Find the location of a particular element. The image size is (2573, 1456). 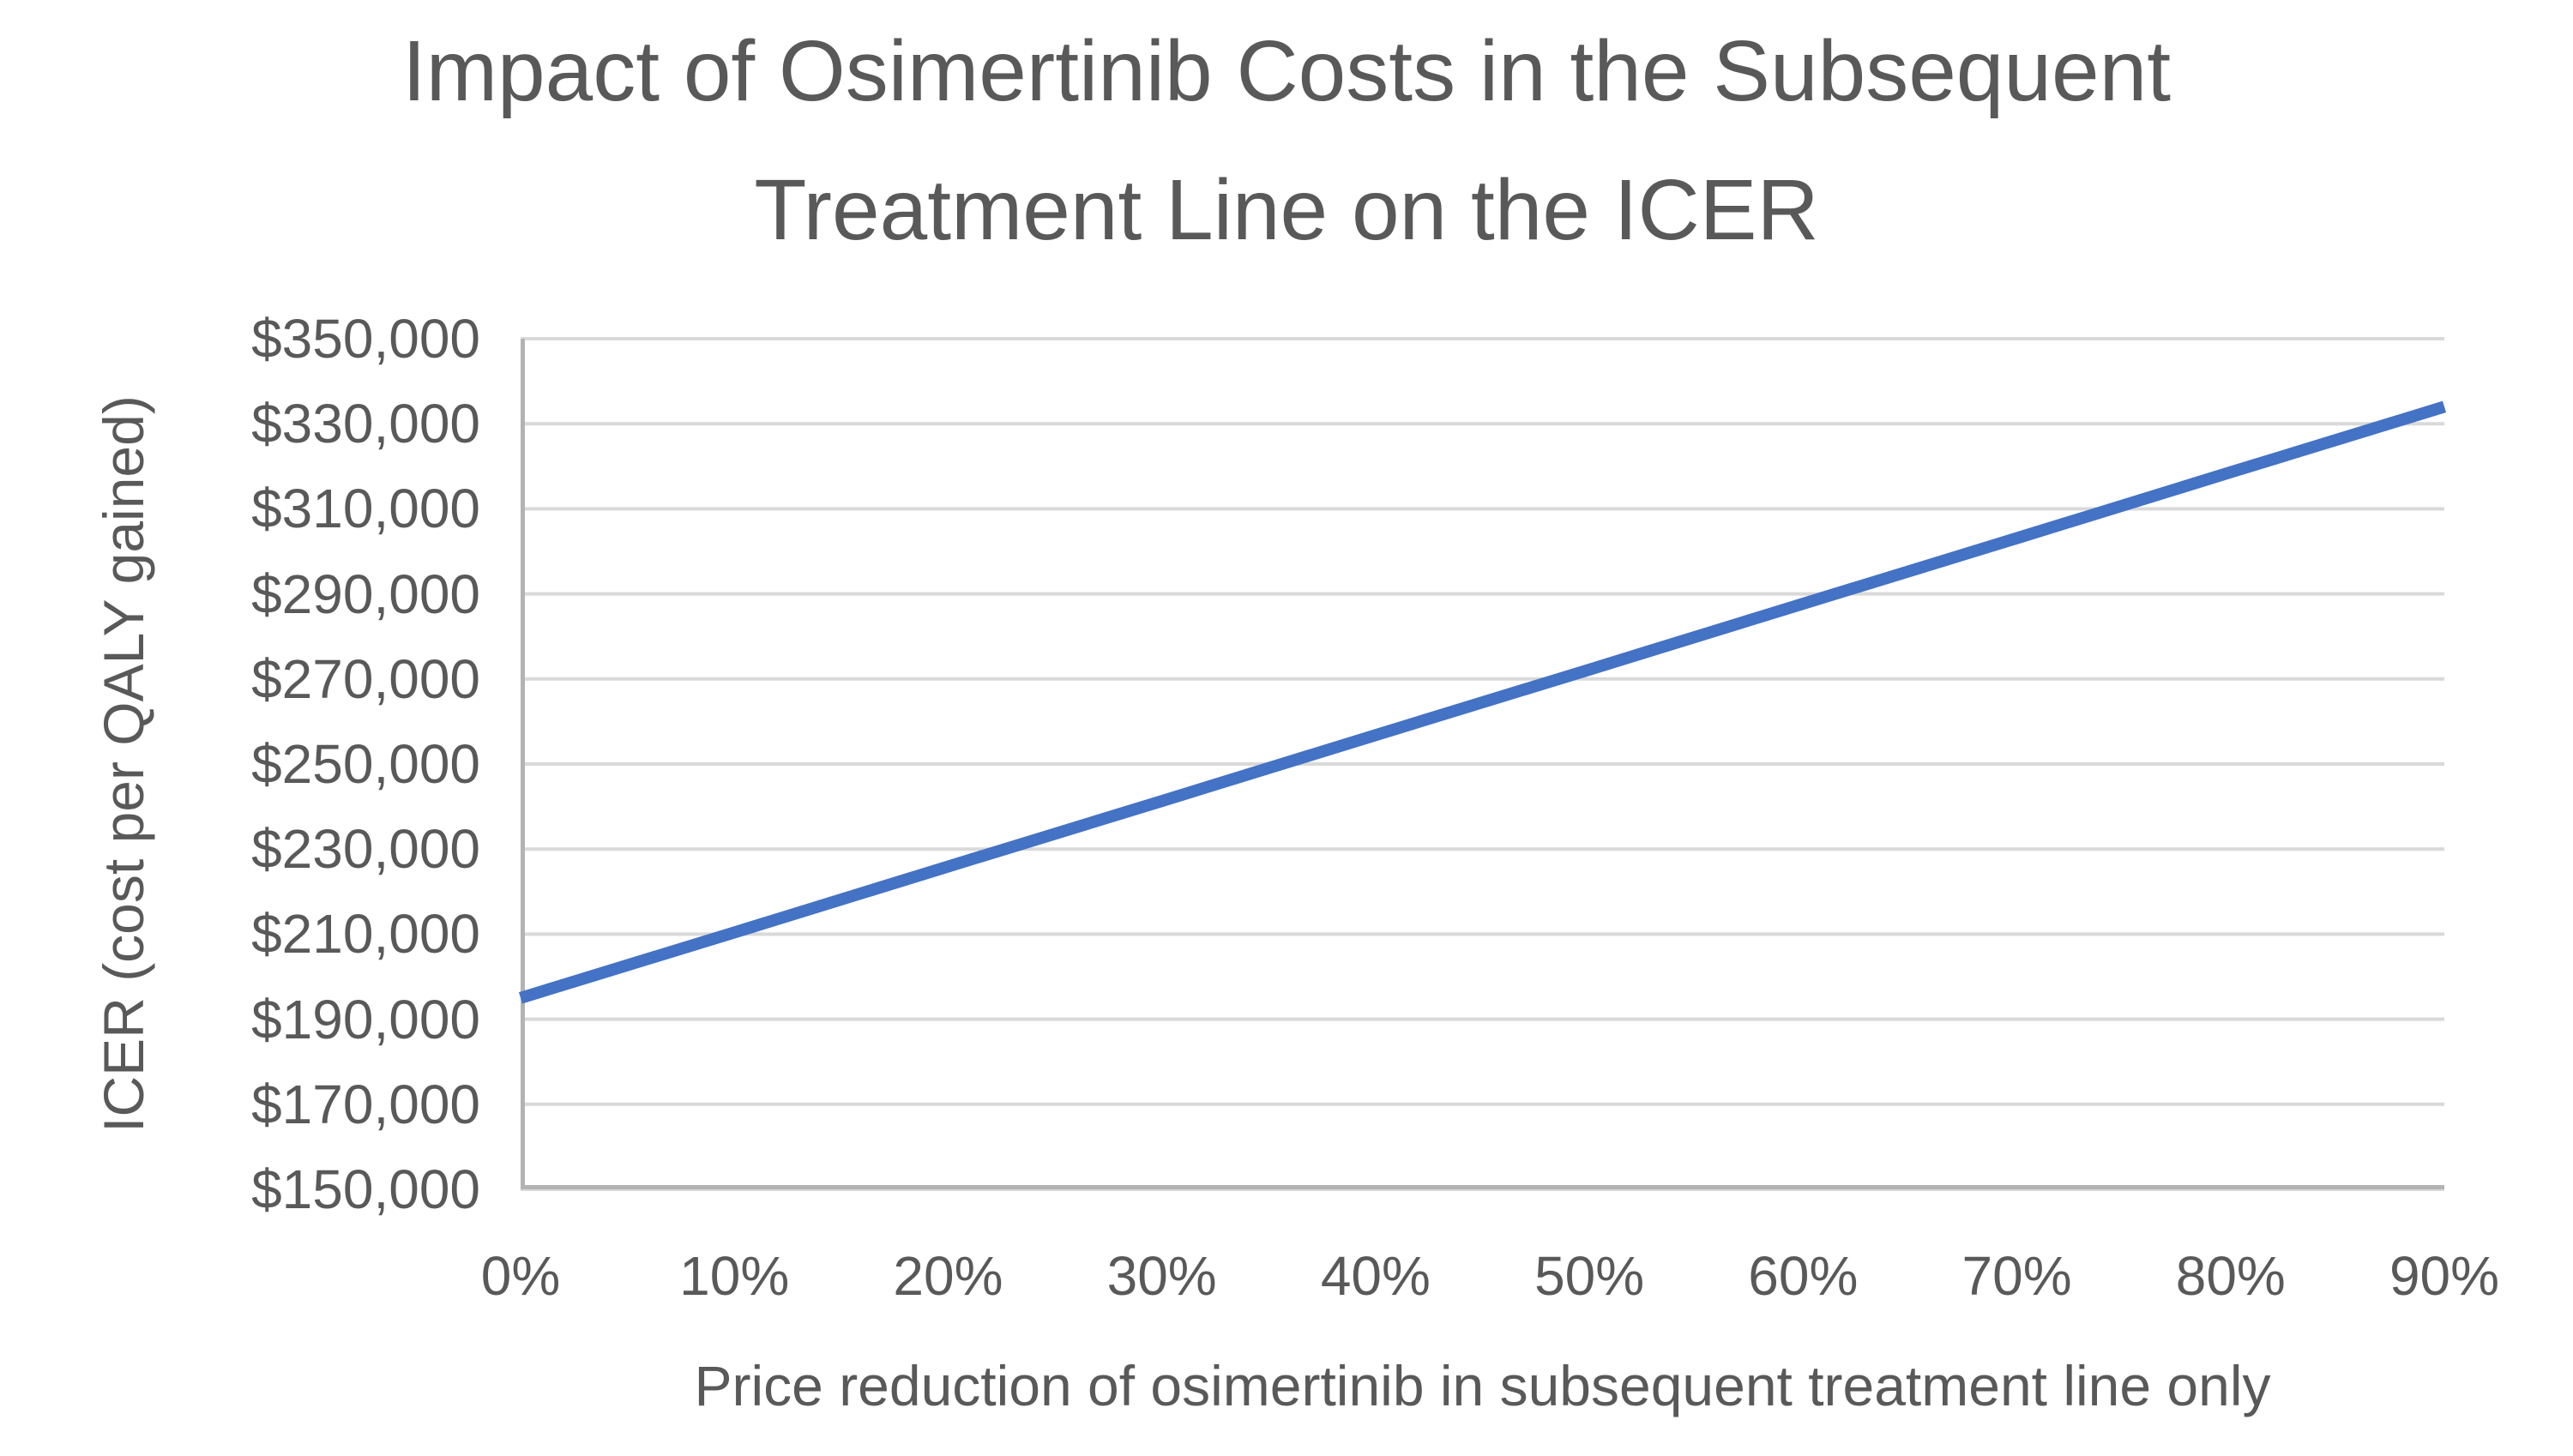

x-tick-label: 30% is located at coordinates (1161, 1276).